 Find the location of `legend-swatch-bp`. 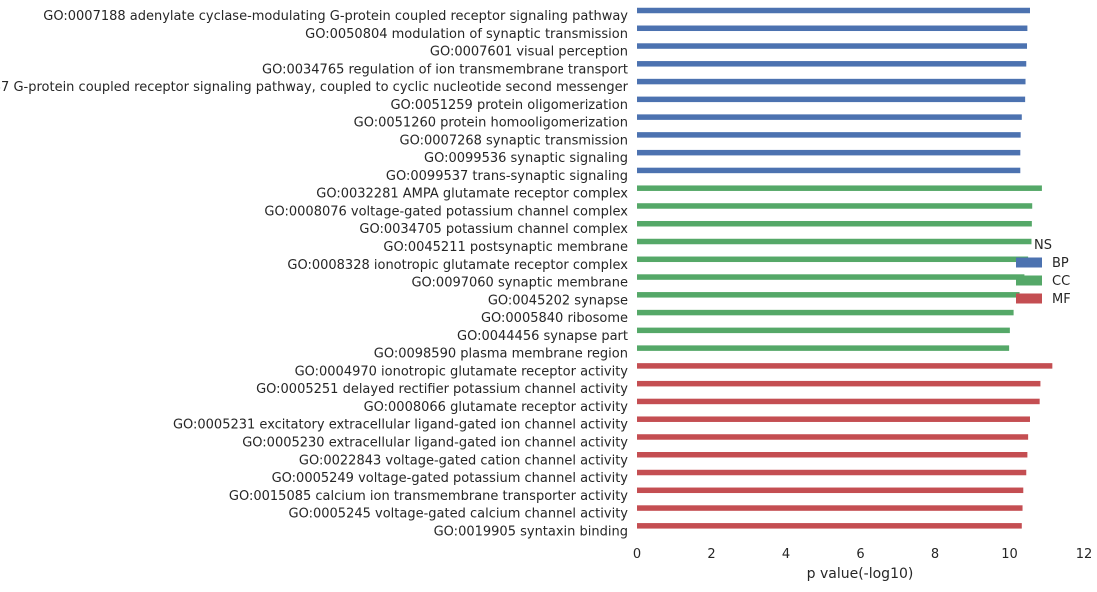

legend-swatch-bp is located at coordinates (1029, 262).